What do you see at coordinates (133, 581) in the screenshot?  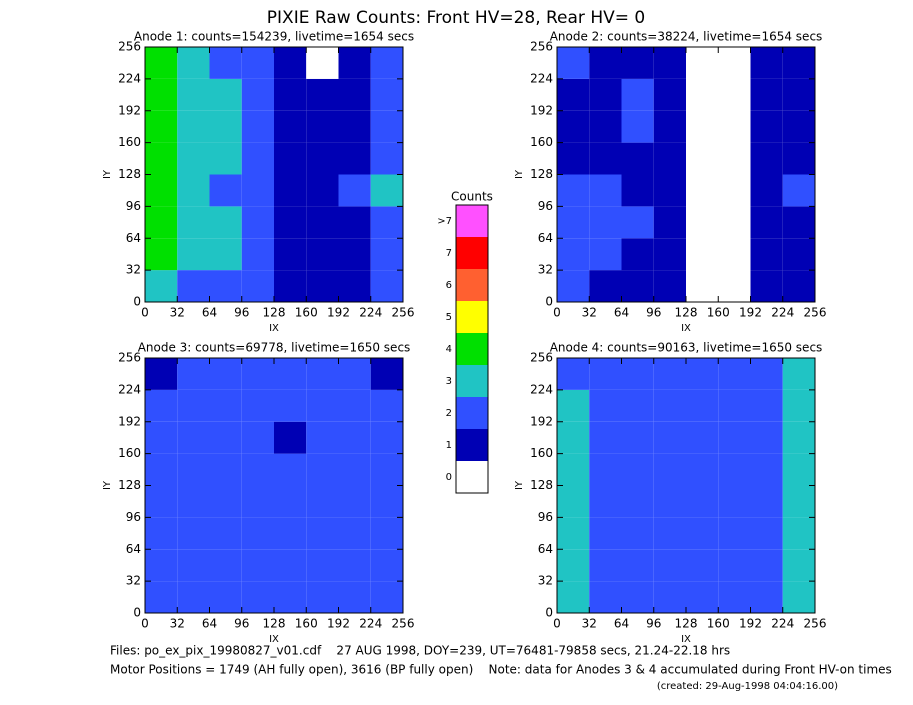 I see `y-tick-label: 32` at bounding box center [133, 581].